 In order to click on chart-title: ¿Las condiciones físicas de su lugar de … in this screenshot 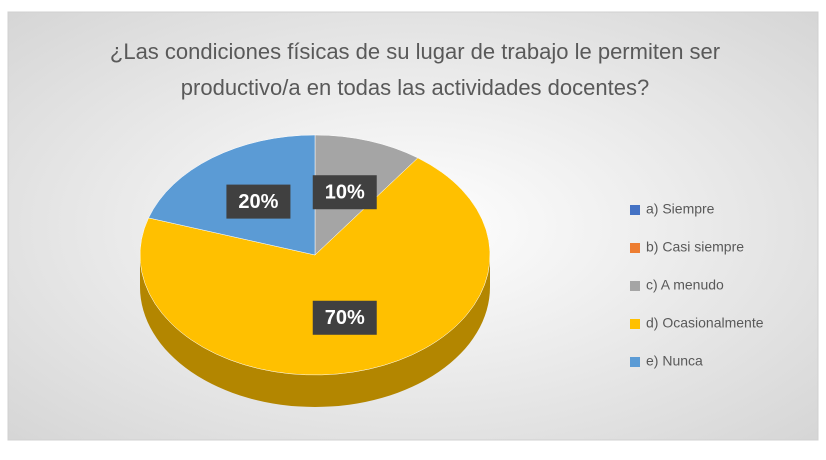, I will do `click(415, 69)`.